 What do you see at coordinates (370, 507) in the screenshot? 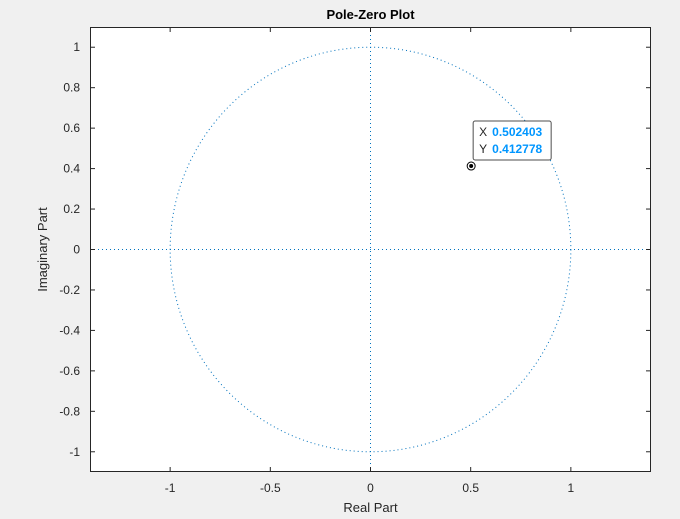
I see `x-axis-title: Real Part` at bounding box center [370, 507].